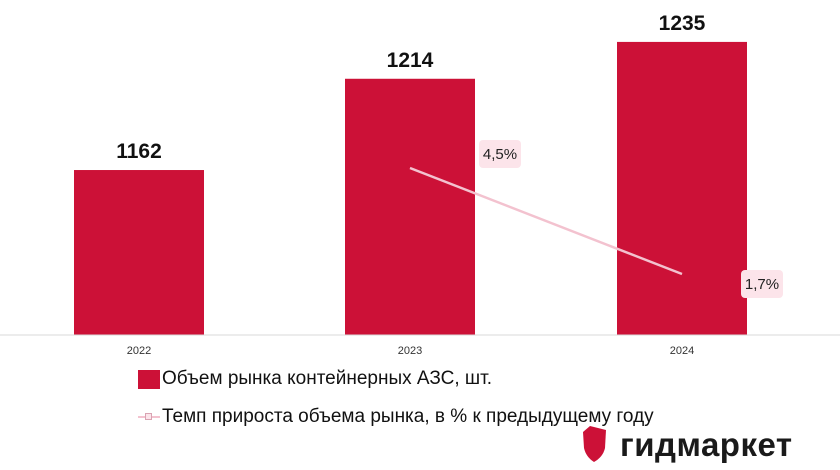 The image size is (840, 470). Describe the element at coordinates (149, 379) in the screenshot. I see `legend-swatch-bar` at that location.